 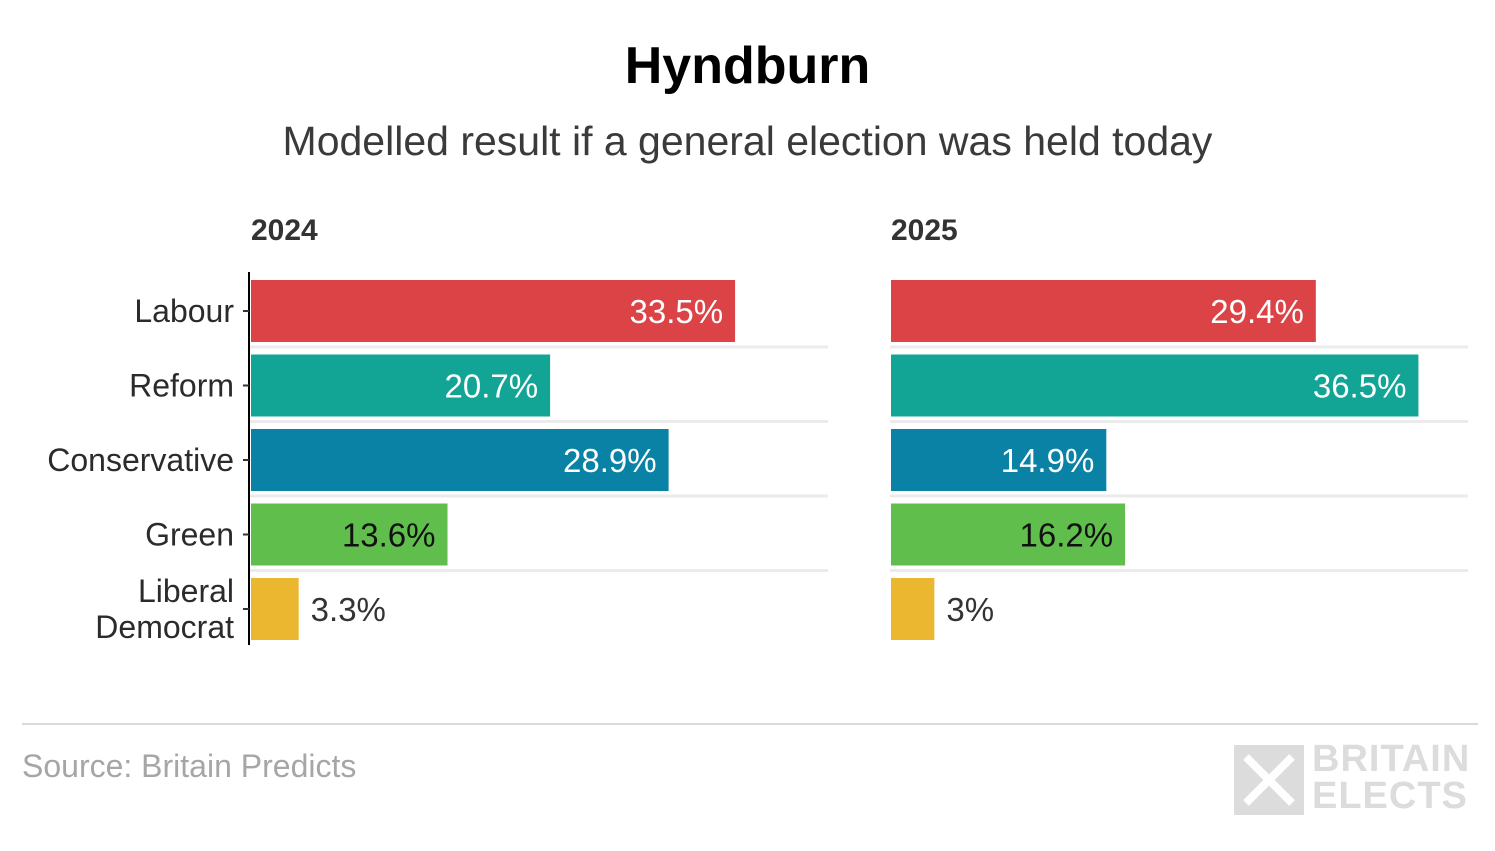 I want to click on source-note: Source: Britain Predicts, so click(x=189, y=766).